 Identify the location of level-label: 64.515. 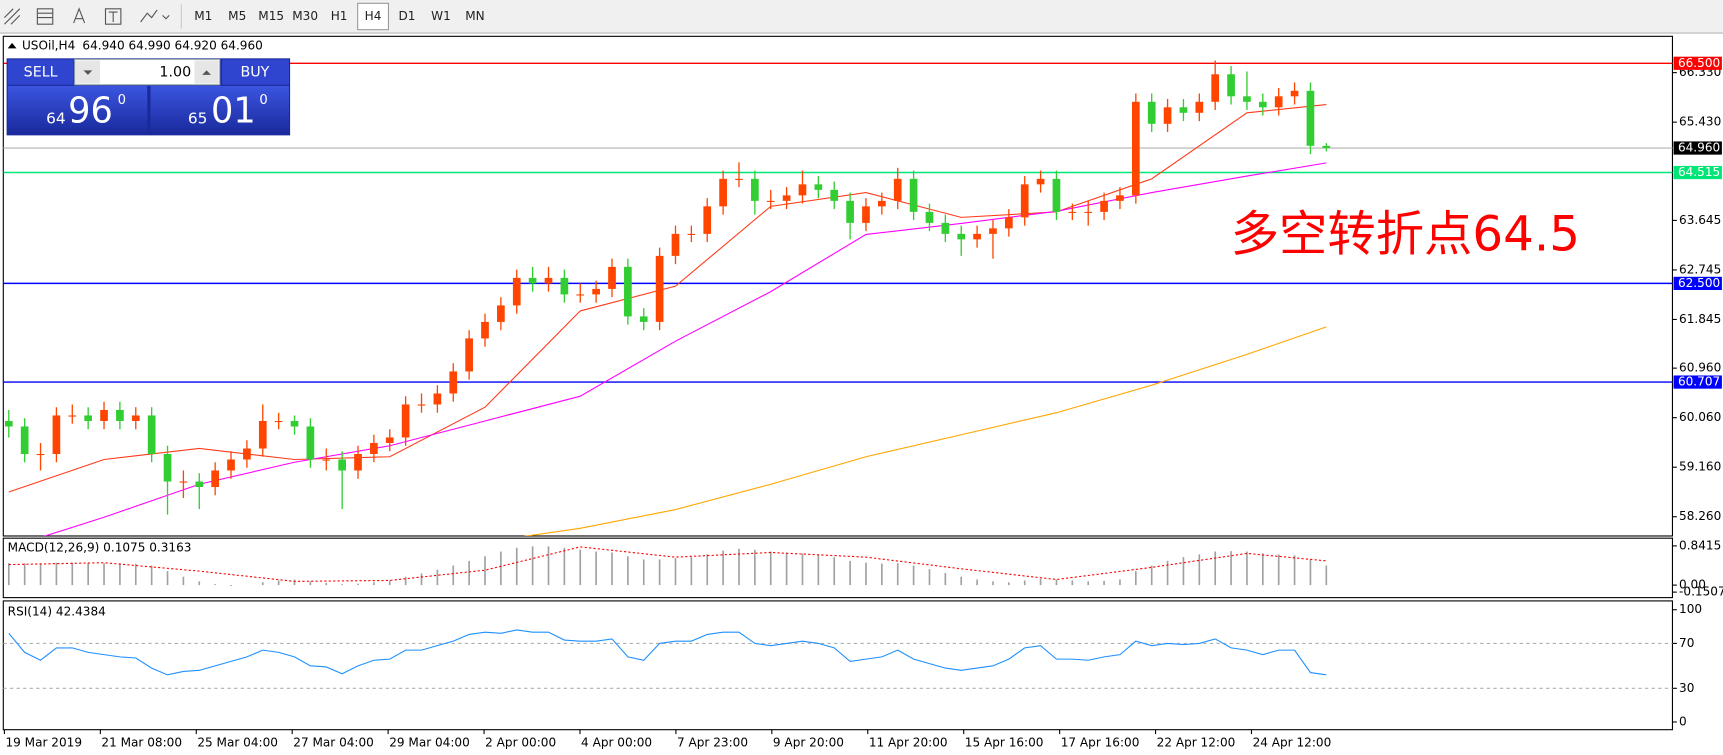
(1699, 172).